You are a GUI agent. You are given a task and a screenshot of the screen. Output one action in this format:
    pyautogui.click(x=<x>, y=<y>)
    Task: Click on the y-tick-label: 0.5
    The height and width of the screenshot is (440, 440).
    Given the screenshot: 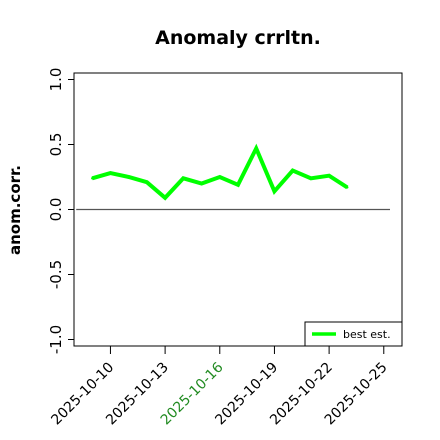 What is the action you would take?
    pyautogui.click(x=56, y=145)
    